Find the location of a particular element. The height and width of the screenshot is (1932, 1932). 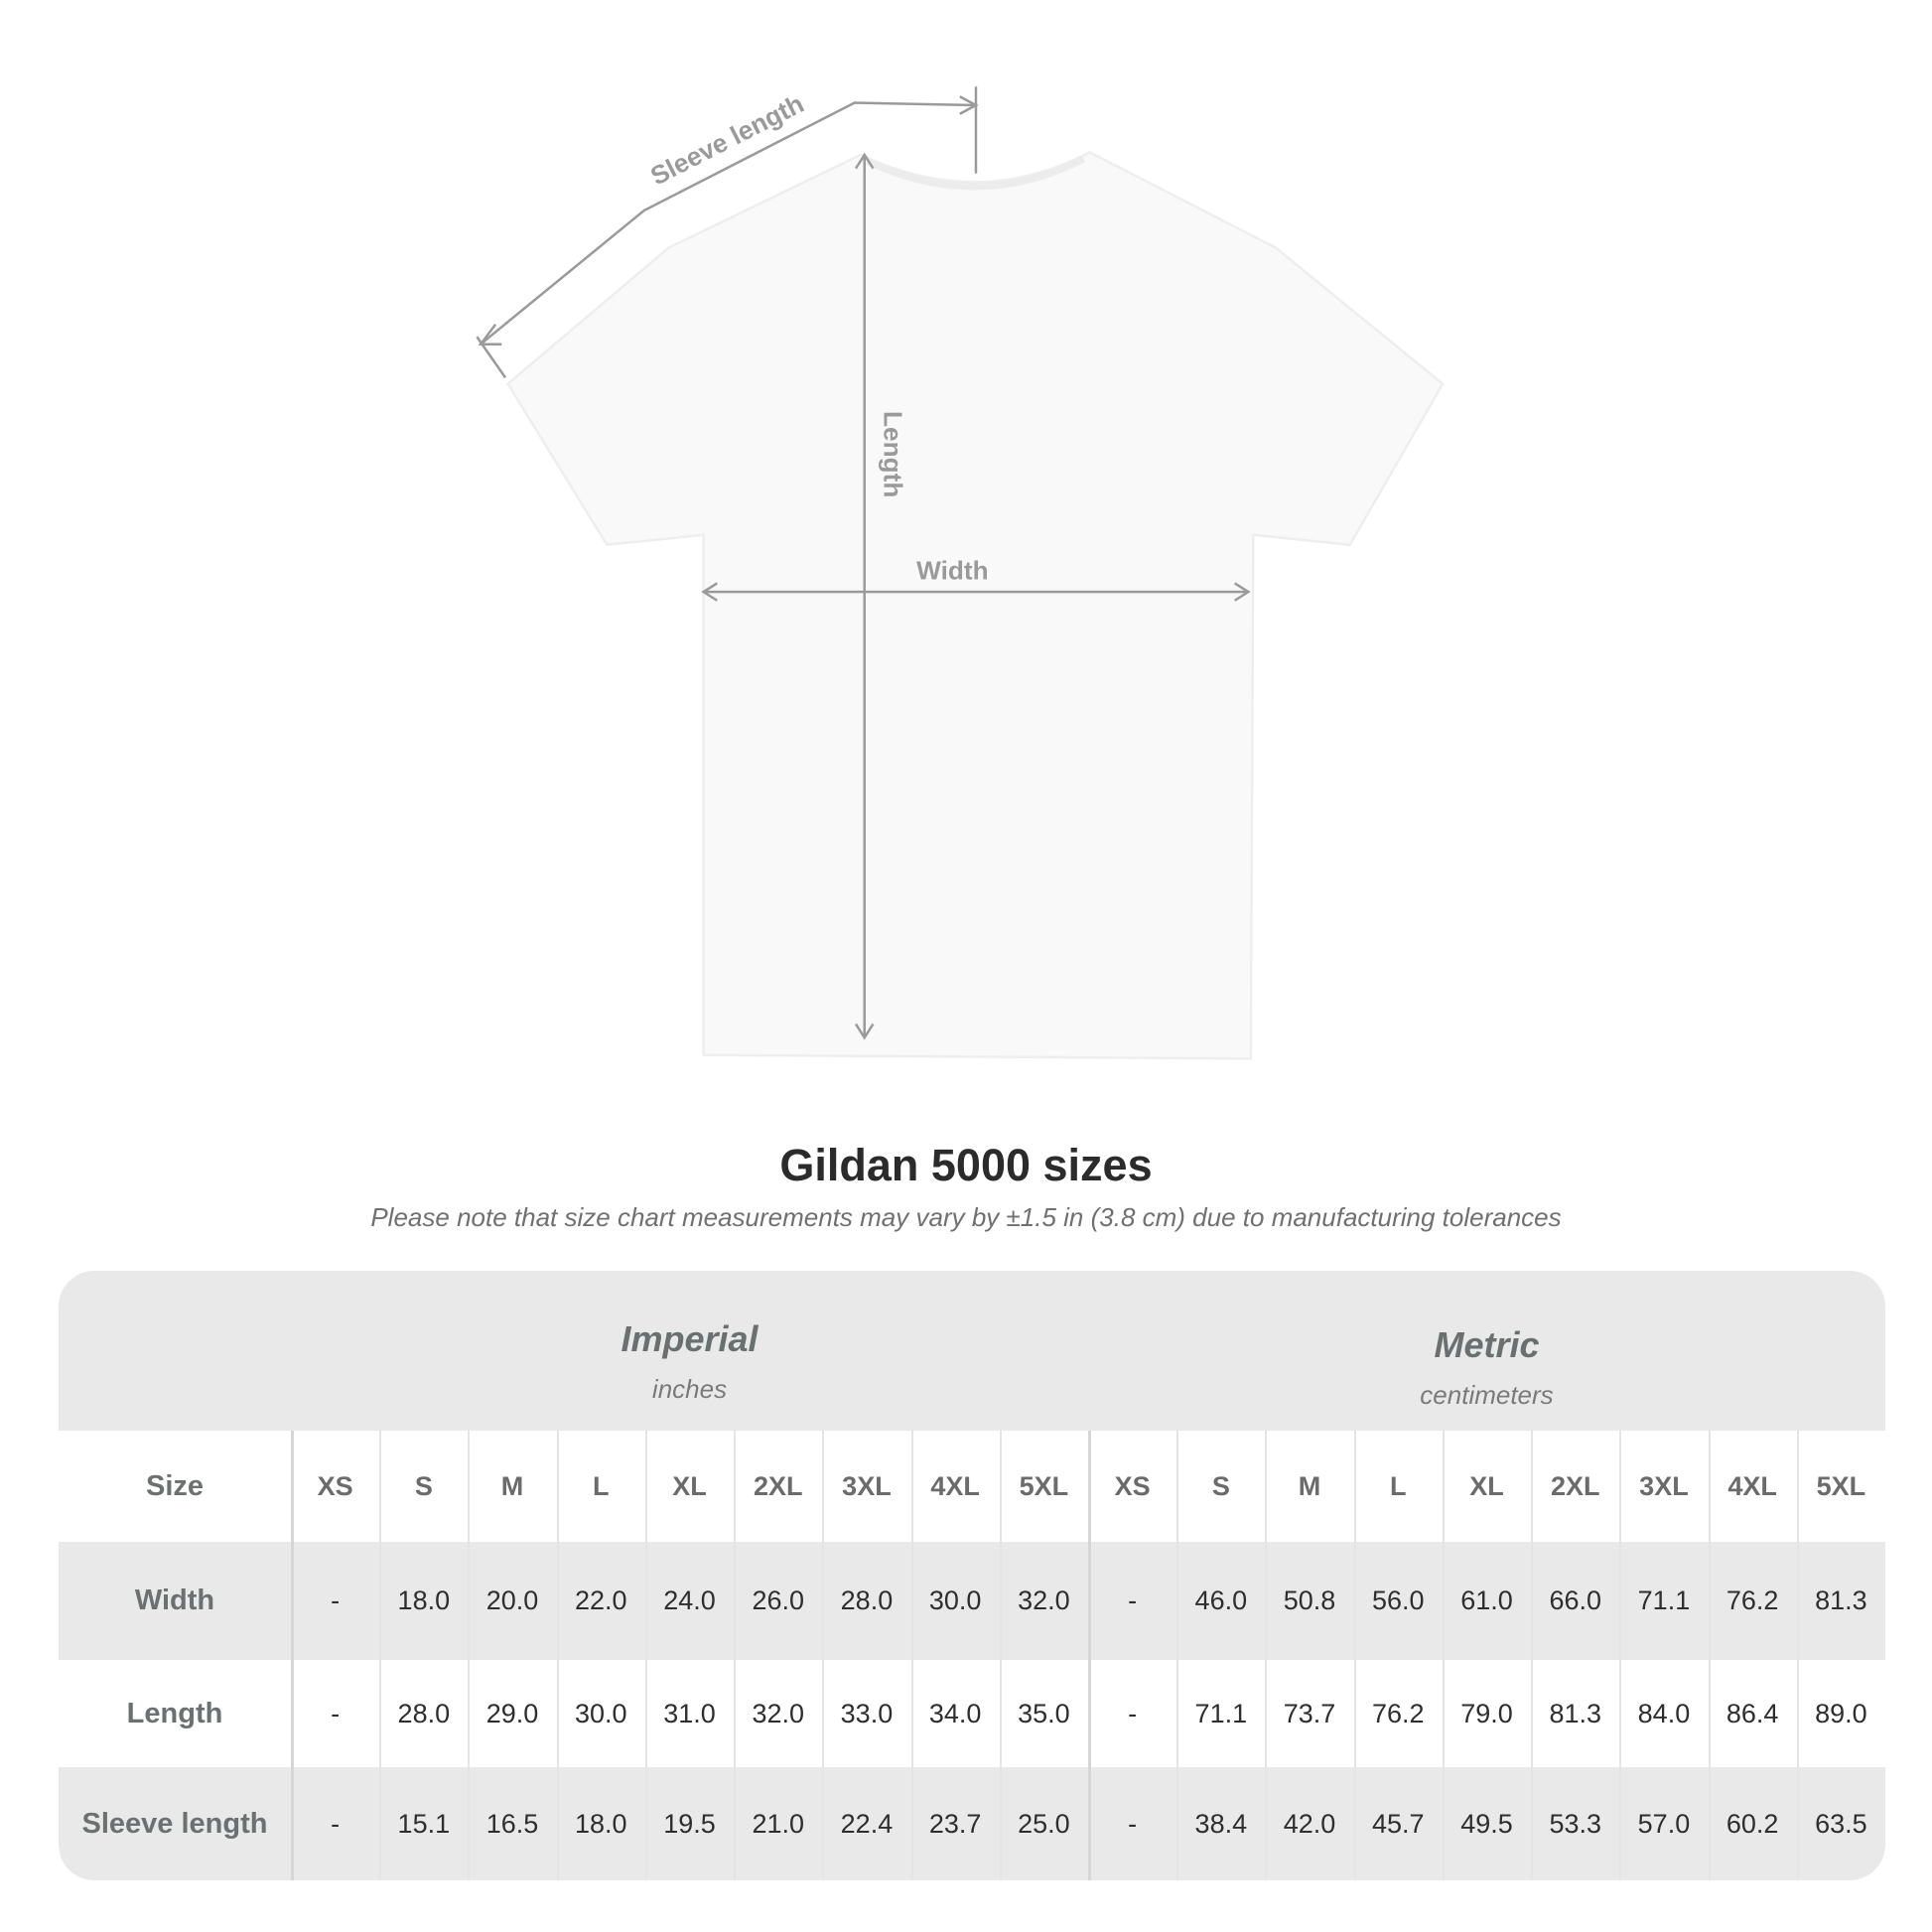

metric-cell: 84.0 is located at coordinates (1664, 1713).